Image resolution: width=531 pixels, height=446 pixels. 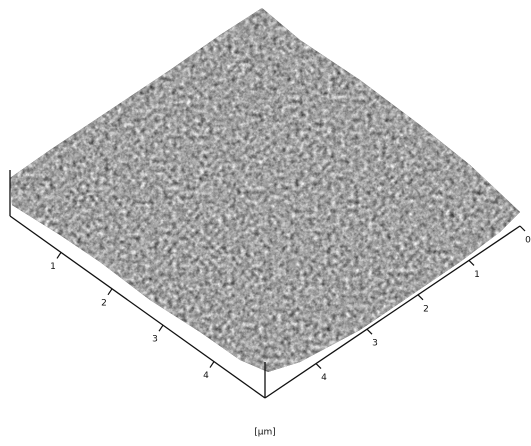 I want to click on left-tick-label: 3, so click(x=155, y=340).